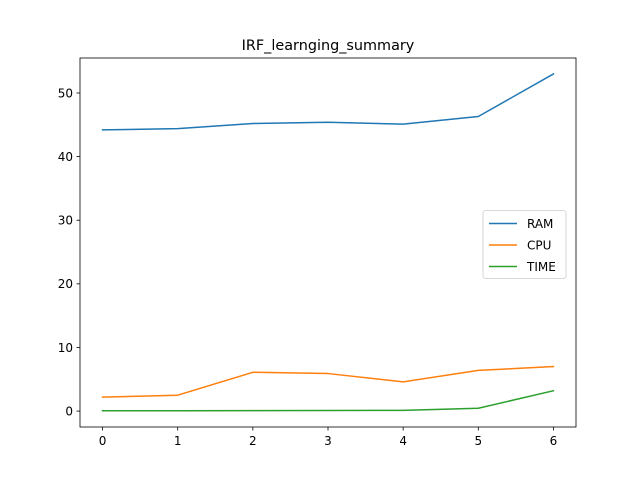 Image resolution: width=640 pixels, height=480 pixels. What do you see at coordinates (539, 245) in the screenshot?
I see `legend-label-cpu: CPU` at bounding box center [539, 245].